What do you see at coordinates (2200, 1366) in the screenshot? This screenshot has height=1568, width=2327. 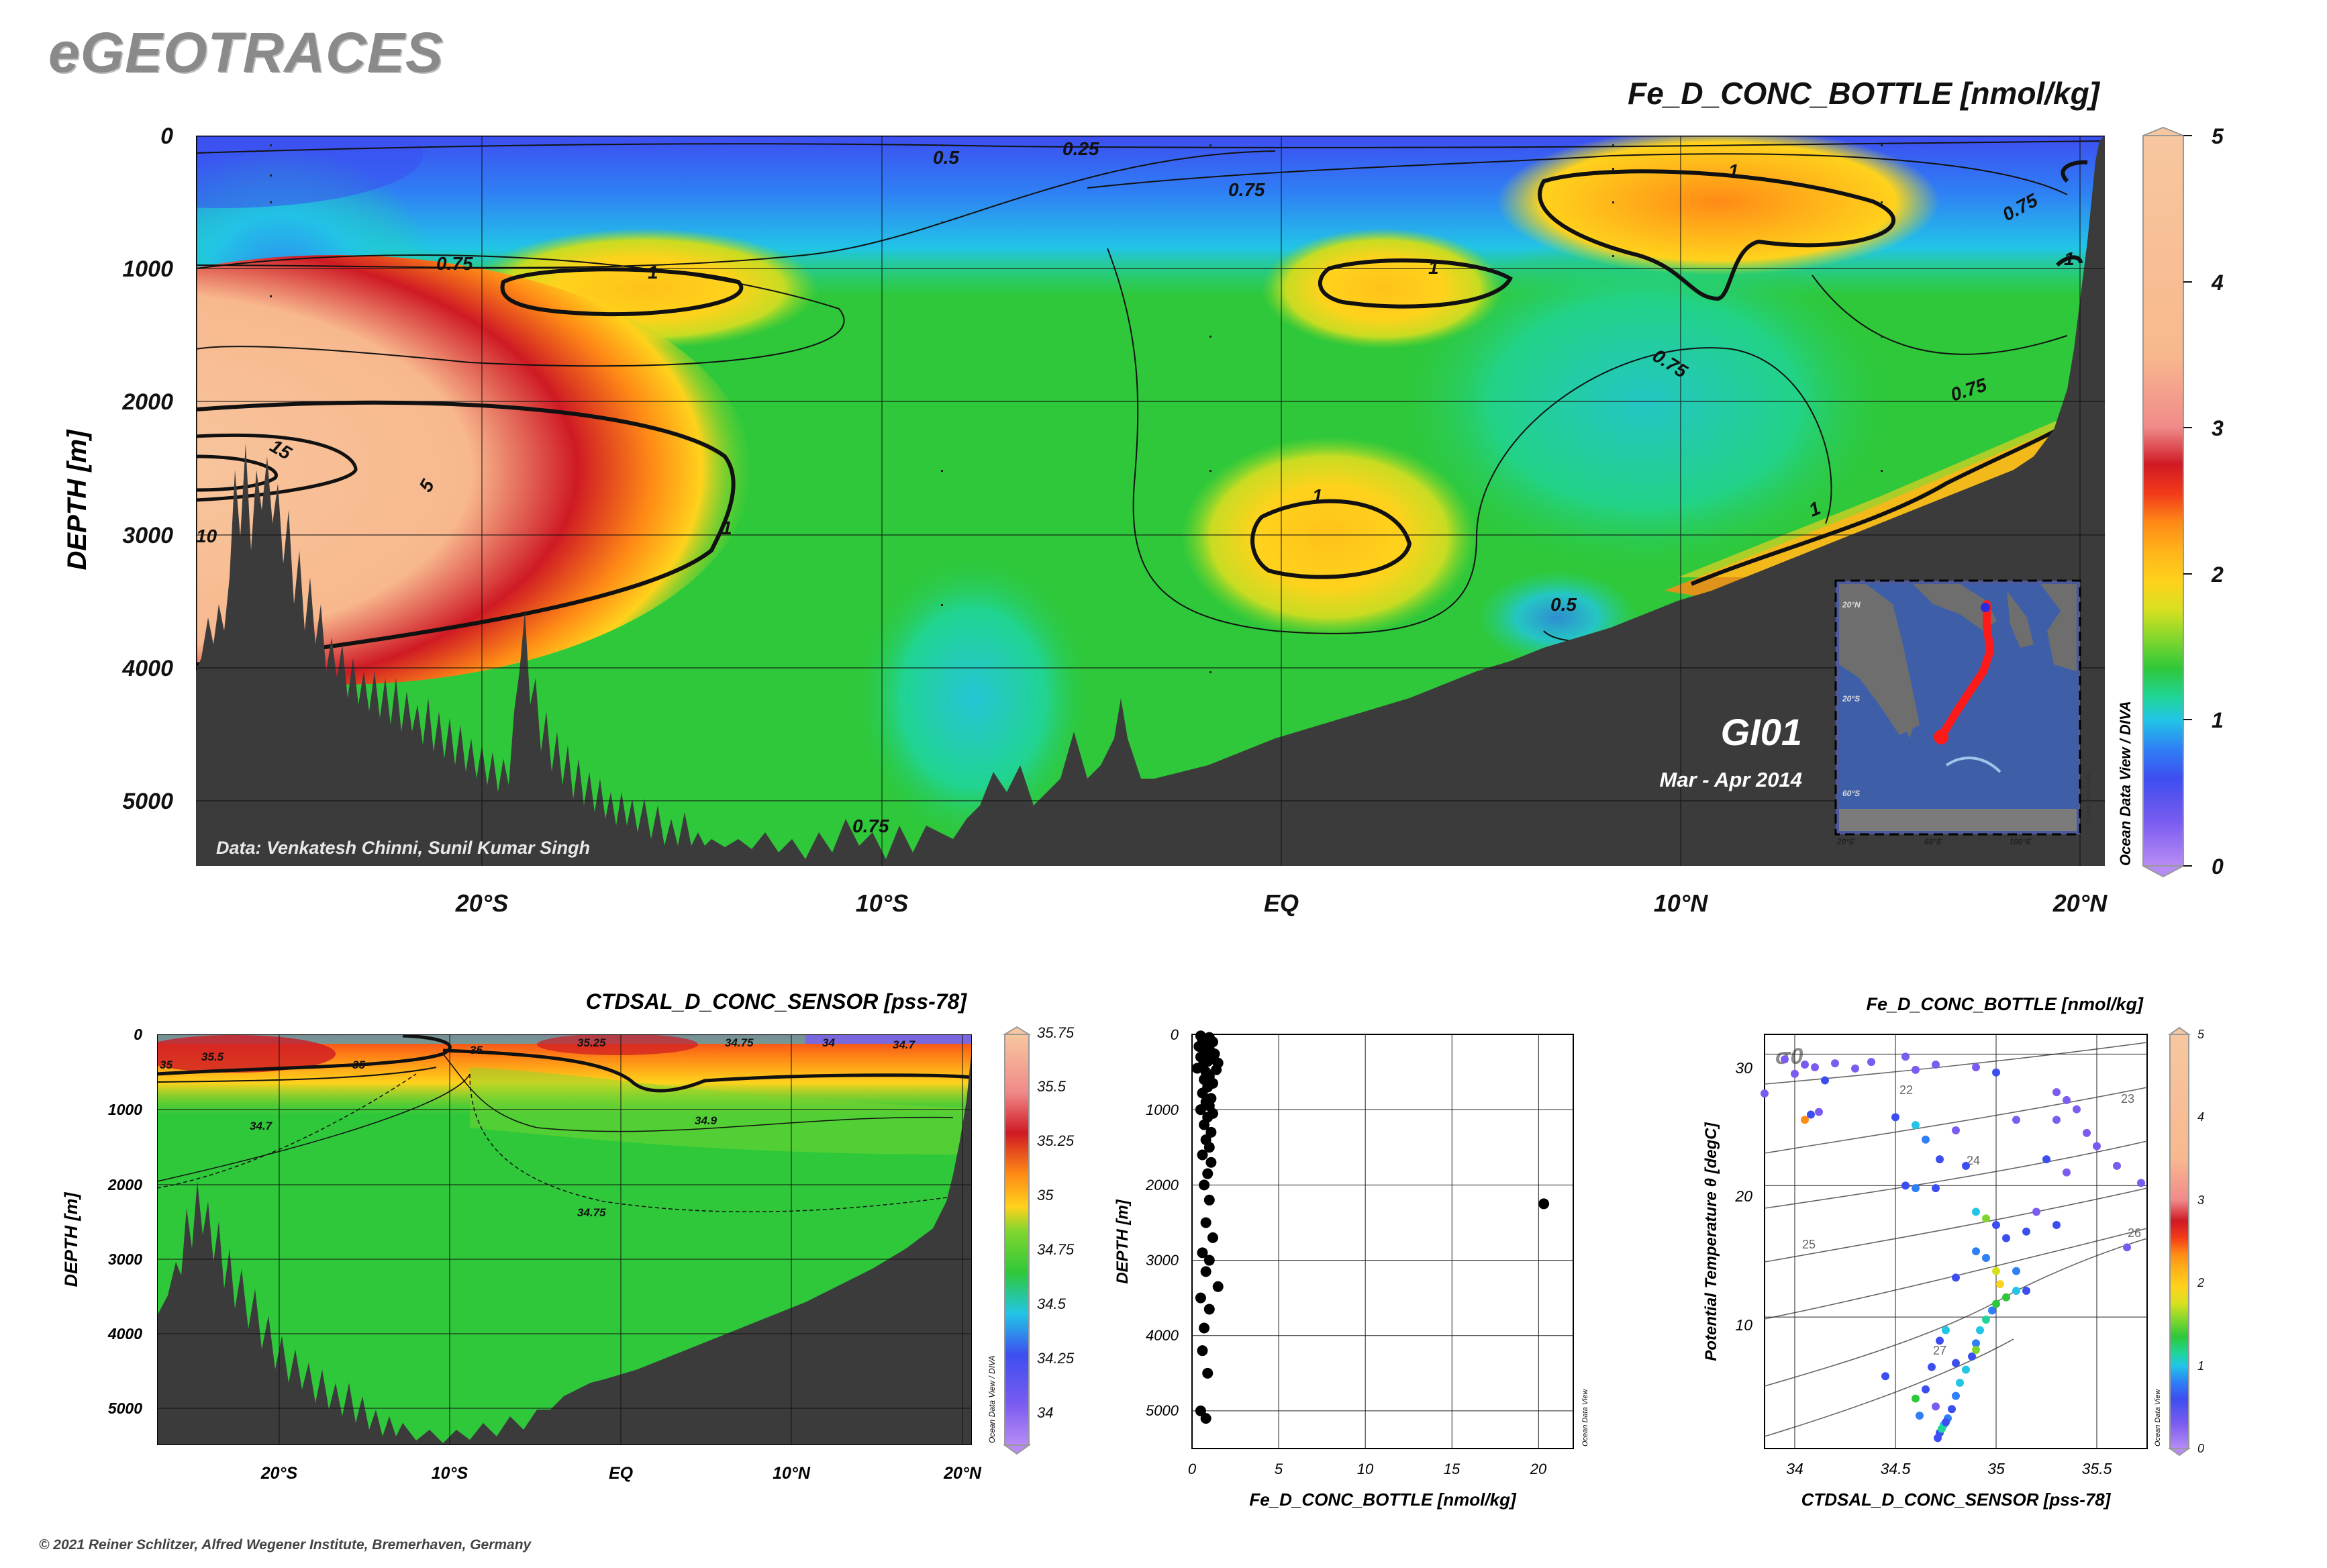 I see `ts-colorbar-tick: 1` at bounding box center [2200, 1366].